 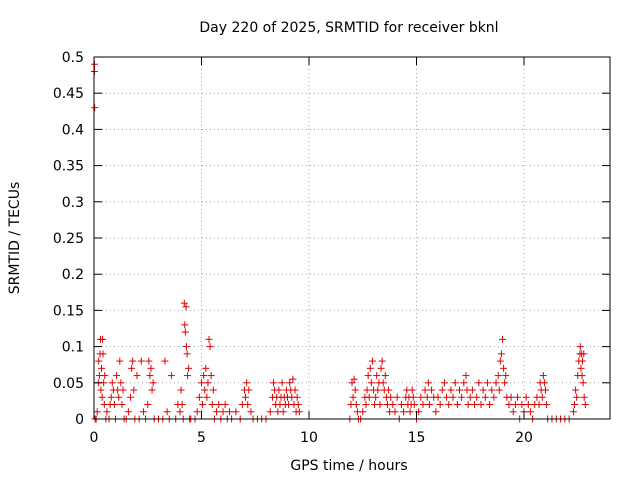 What do you see at coordinates (417, 438) in the screenshot?
I see `x-tick-label: 15` at bounding box center [417, 438].